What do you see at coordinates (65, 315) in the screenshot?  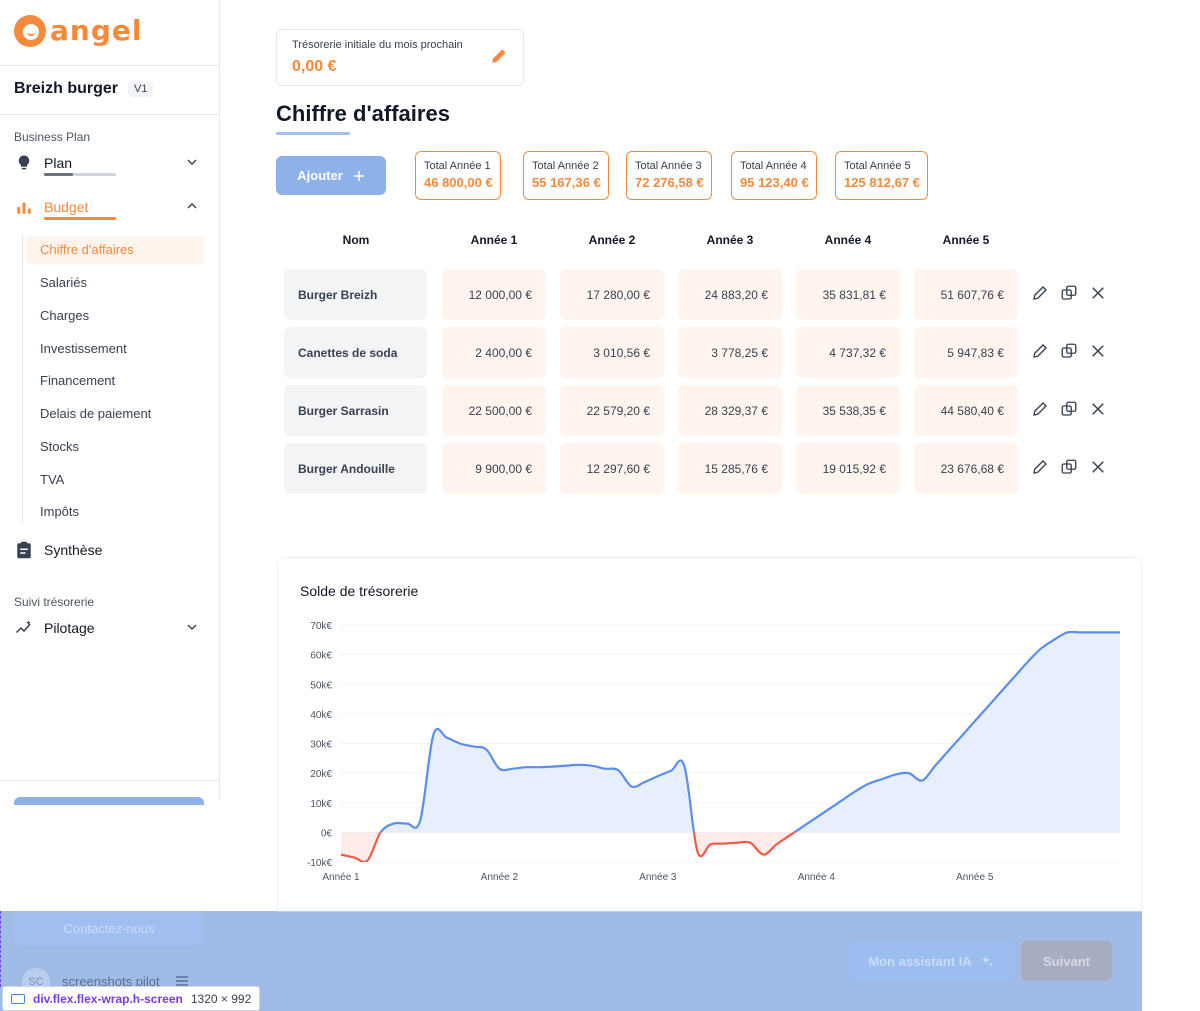 I see `sub-item-charges: Charges` at bounding box center [65, 315].